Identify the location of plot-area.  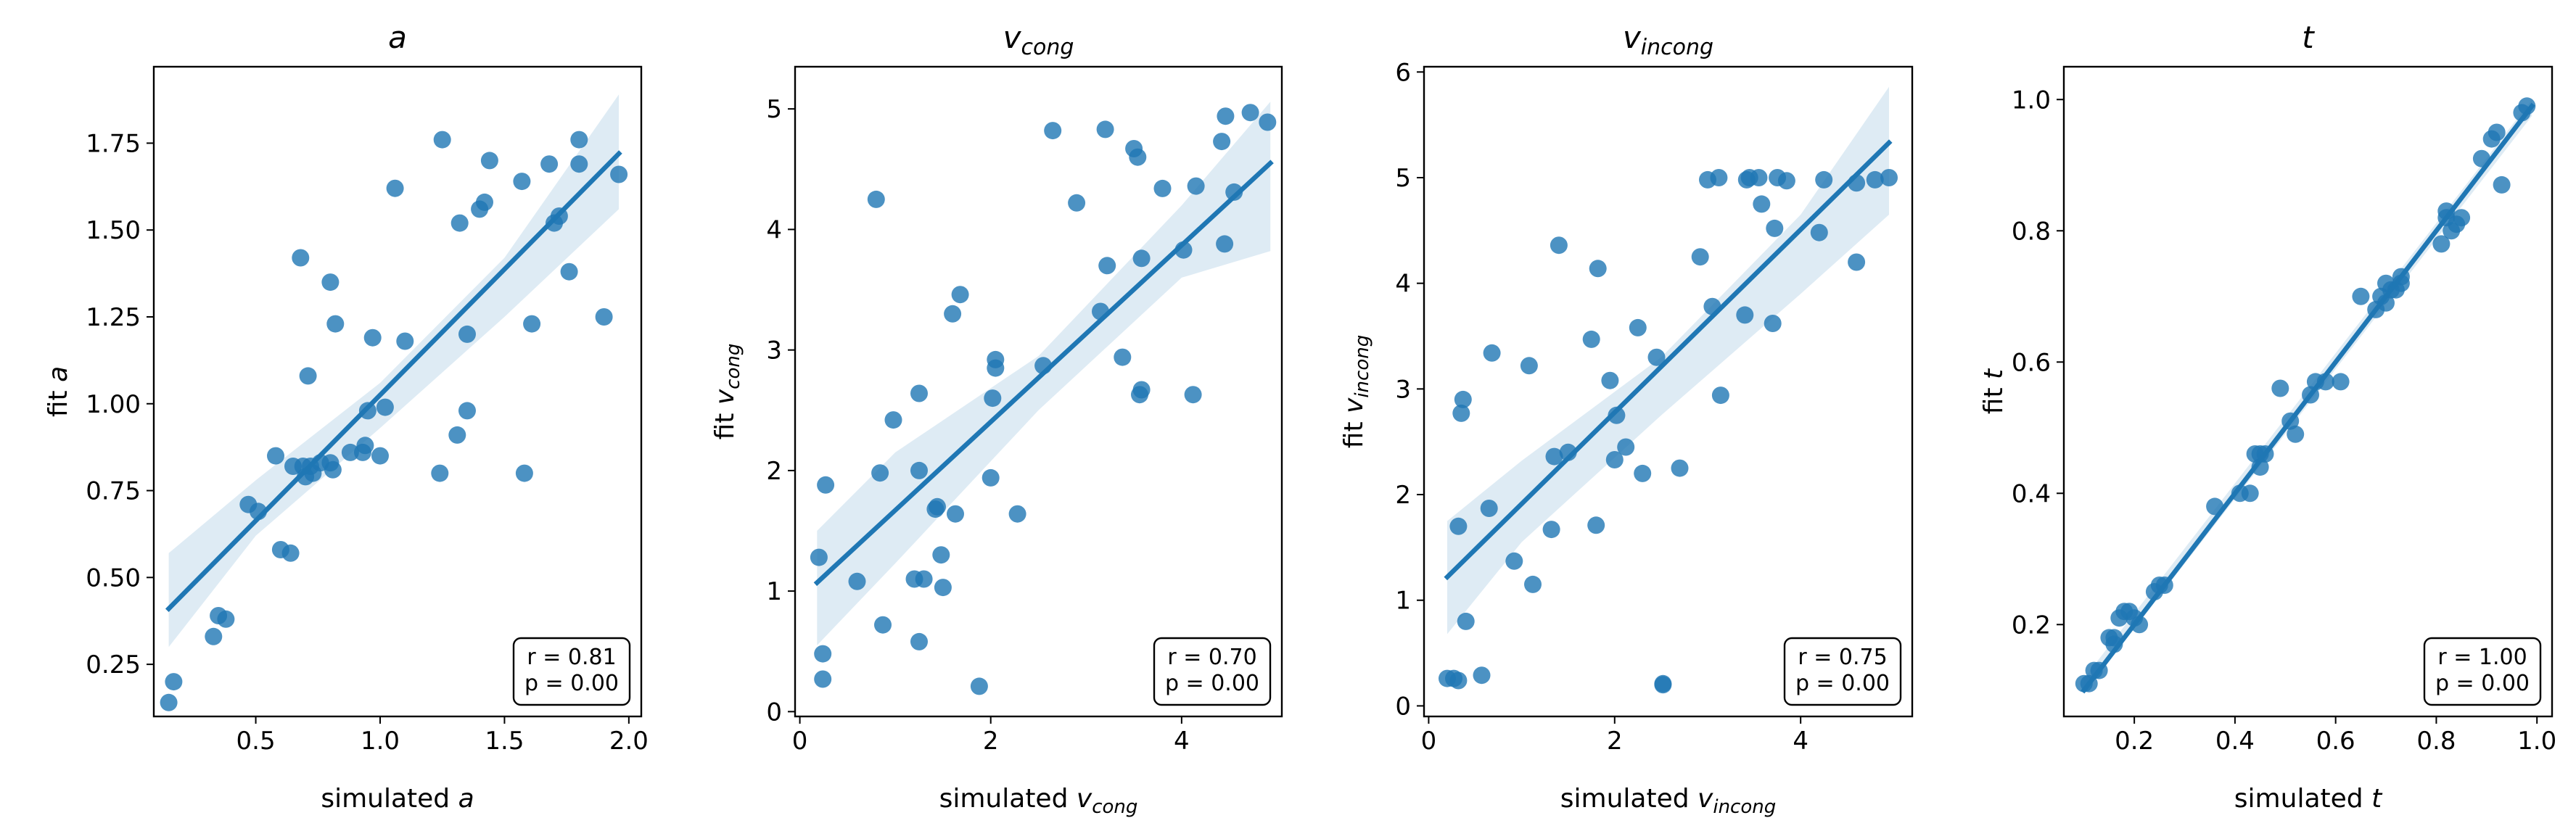
(394, 402).